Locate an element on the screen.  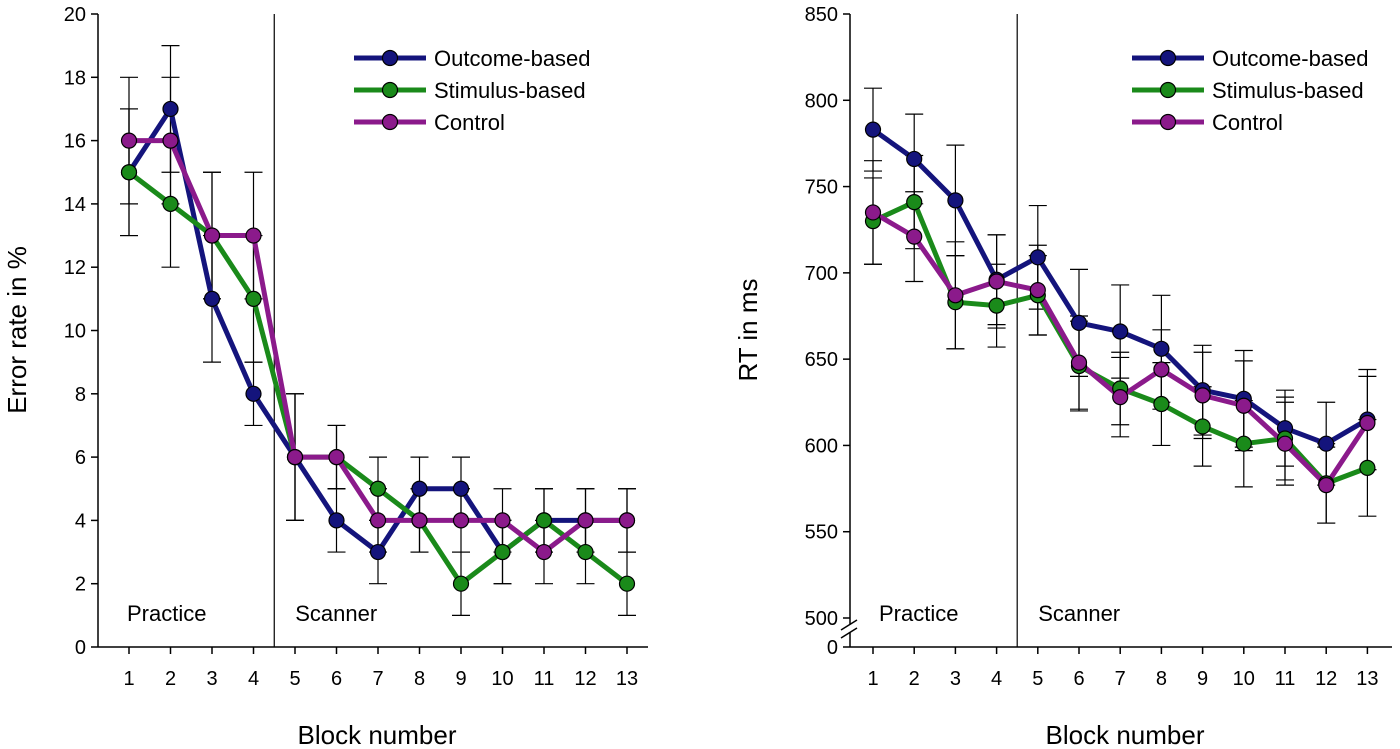
x-tick-label: 1 is located at coordinates (128, 679).